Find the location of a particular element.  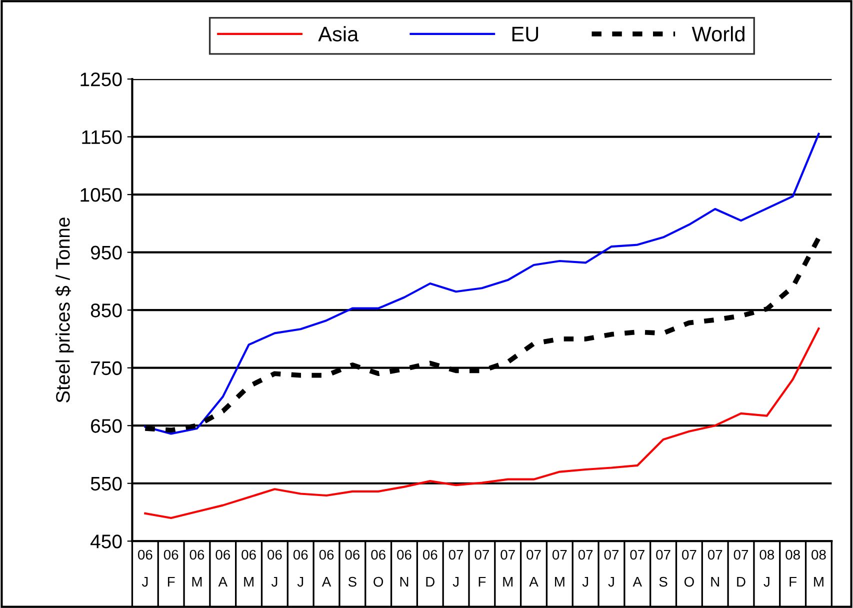

y-tick-label: 650 is located at coordinates (106, 426).